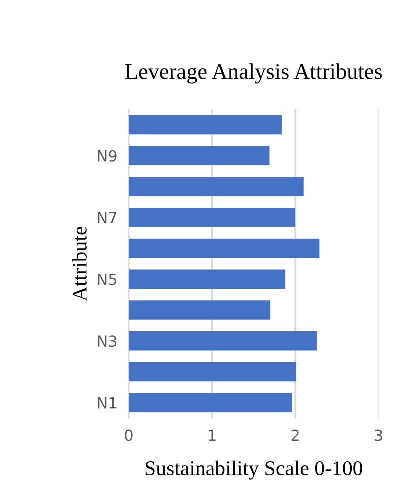 The image size is (403, 498). What do you see at coordinates (212, 436) in the screenshot?
I see `x-tick-label: 1` at bounding box center [212, 436].